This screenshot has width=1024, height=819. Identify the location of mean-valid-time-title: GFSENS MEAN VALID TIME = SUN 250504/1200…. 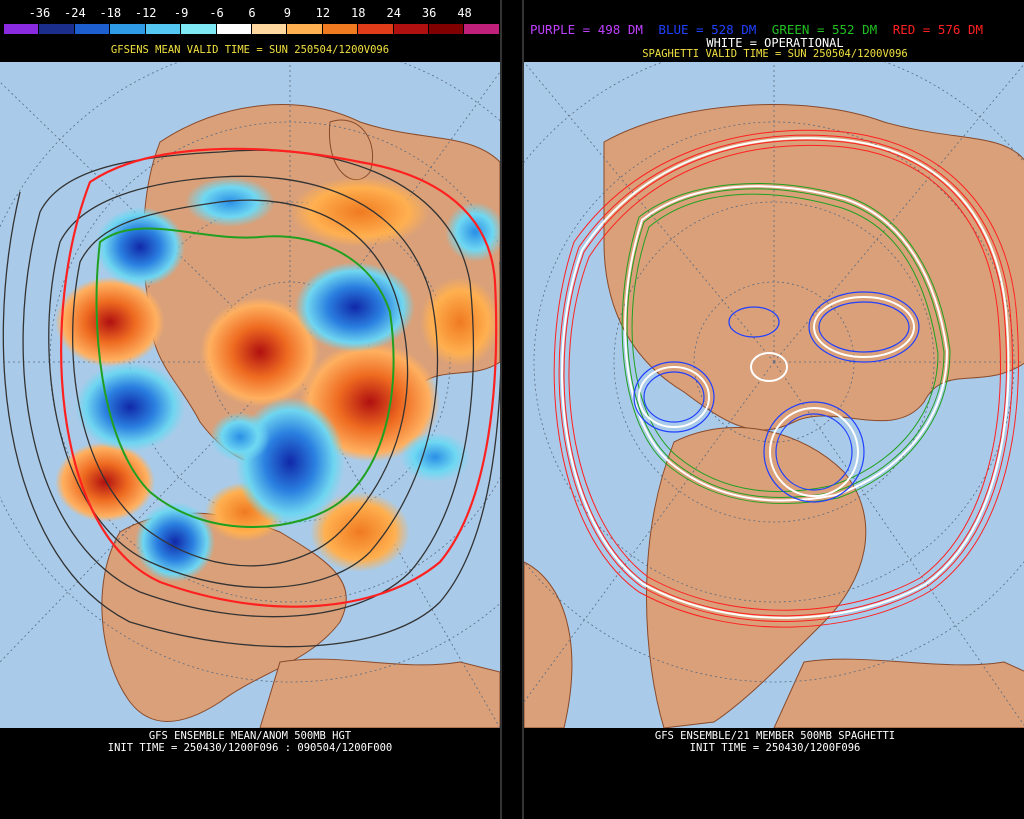
(250, 50).